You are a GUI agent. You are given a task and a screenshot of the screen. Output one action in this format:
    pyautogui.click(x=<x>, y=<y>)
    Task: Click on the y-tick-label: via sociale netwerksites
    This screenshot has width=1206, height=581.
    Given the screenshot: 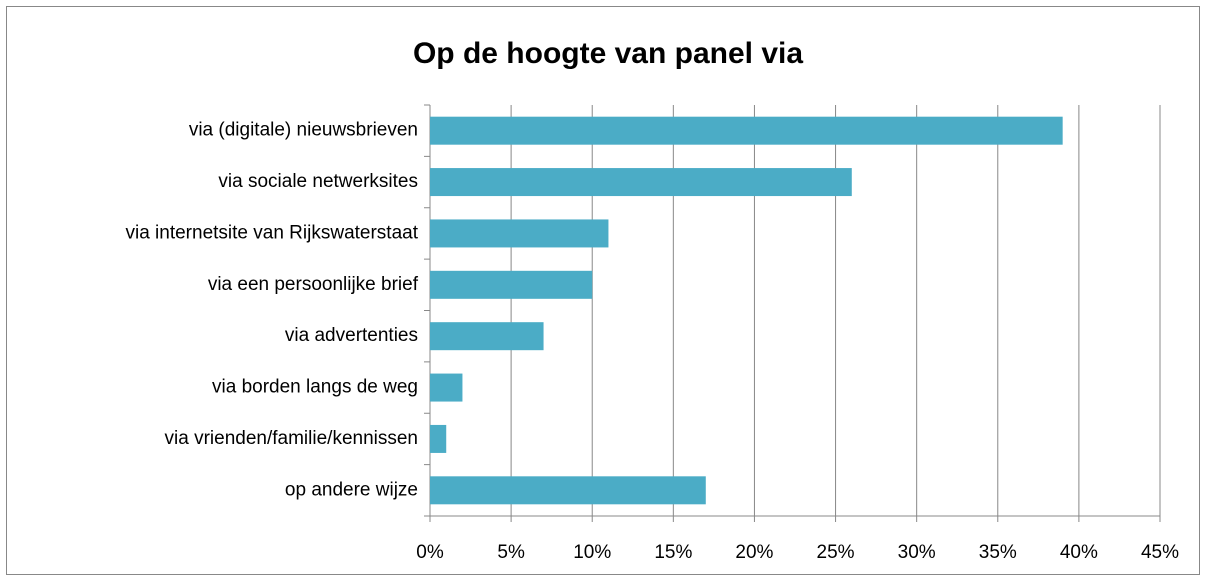 What is the action you would take?
    pyautogui.click(x=318, y=181)
    